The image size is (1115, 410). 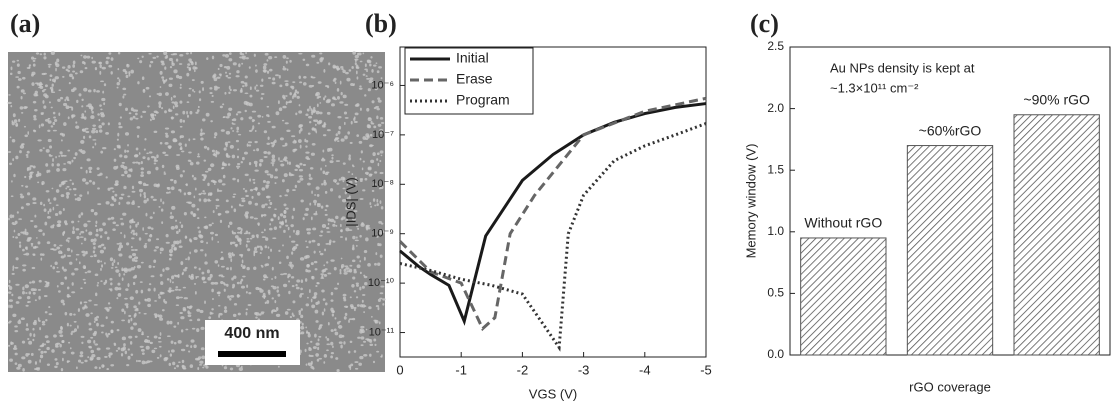 What do you see at coordinates (553, 393) in the screenshot?
I see `x-axis-label: VGS (V)` at bounding box center [553, 393].